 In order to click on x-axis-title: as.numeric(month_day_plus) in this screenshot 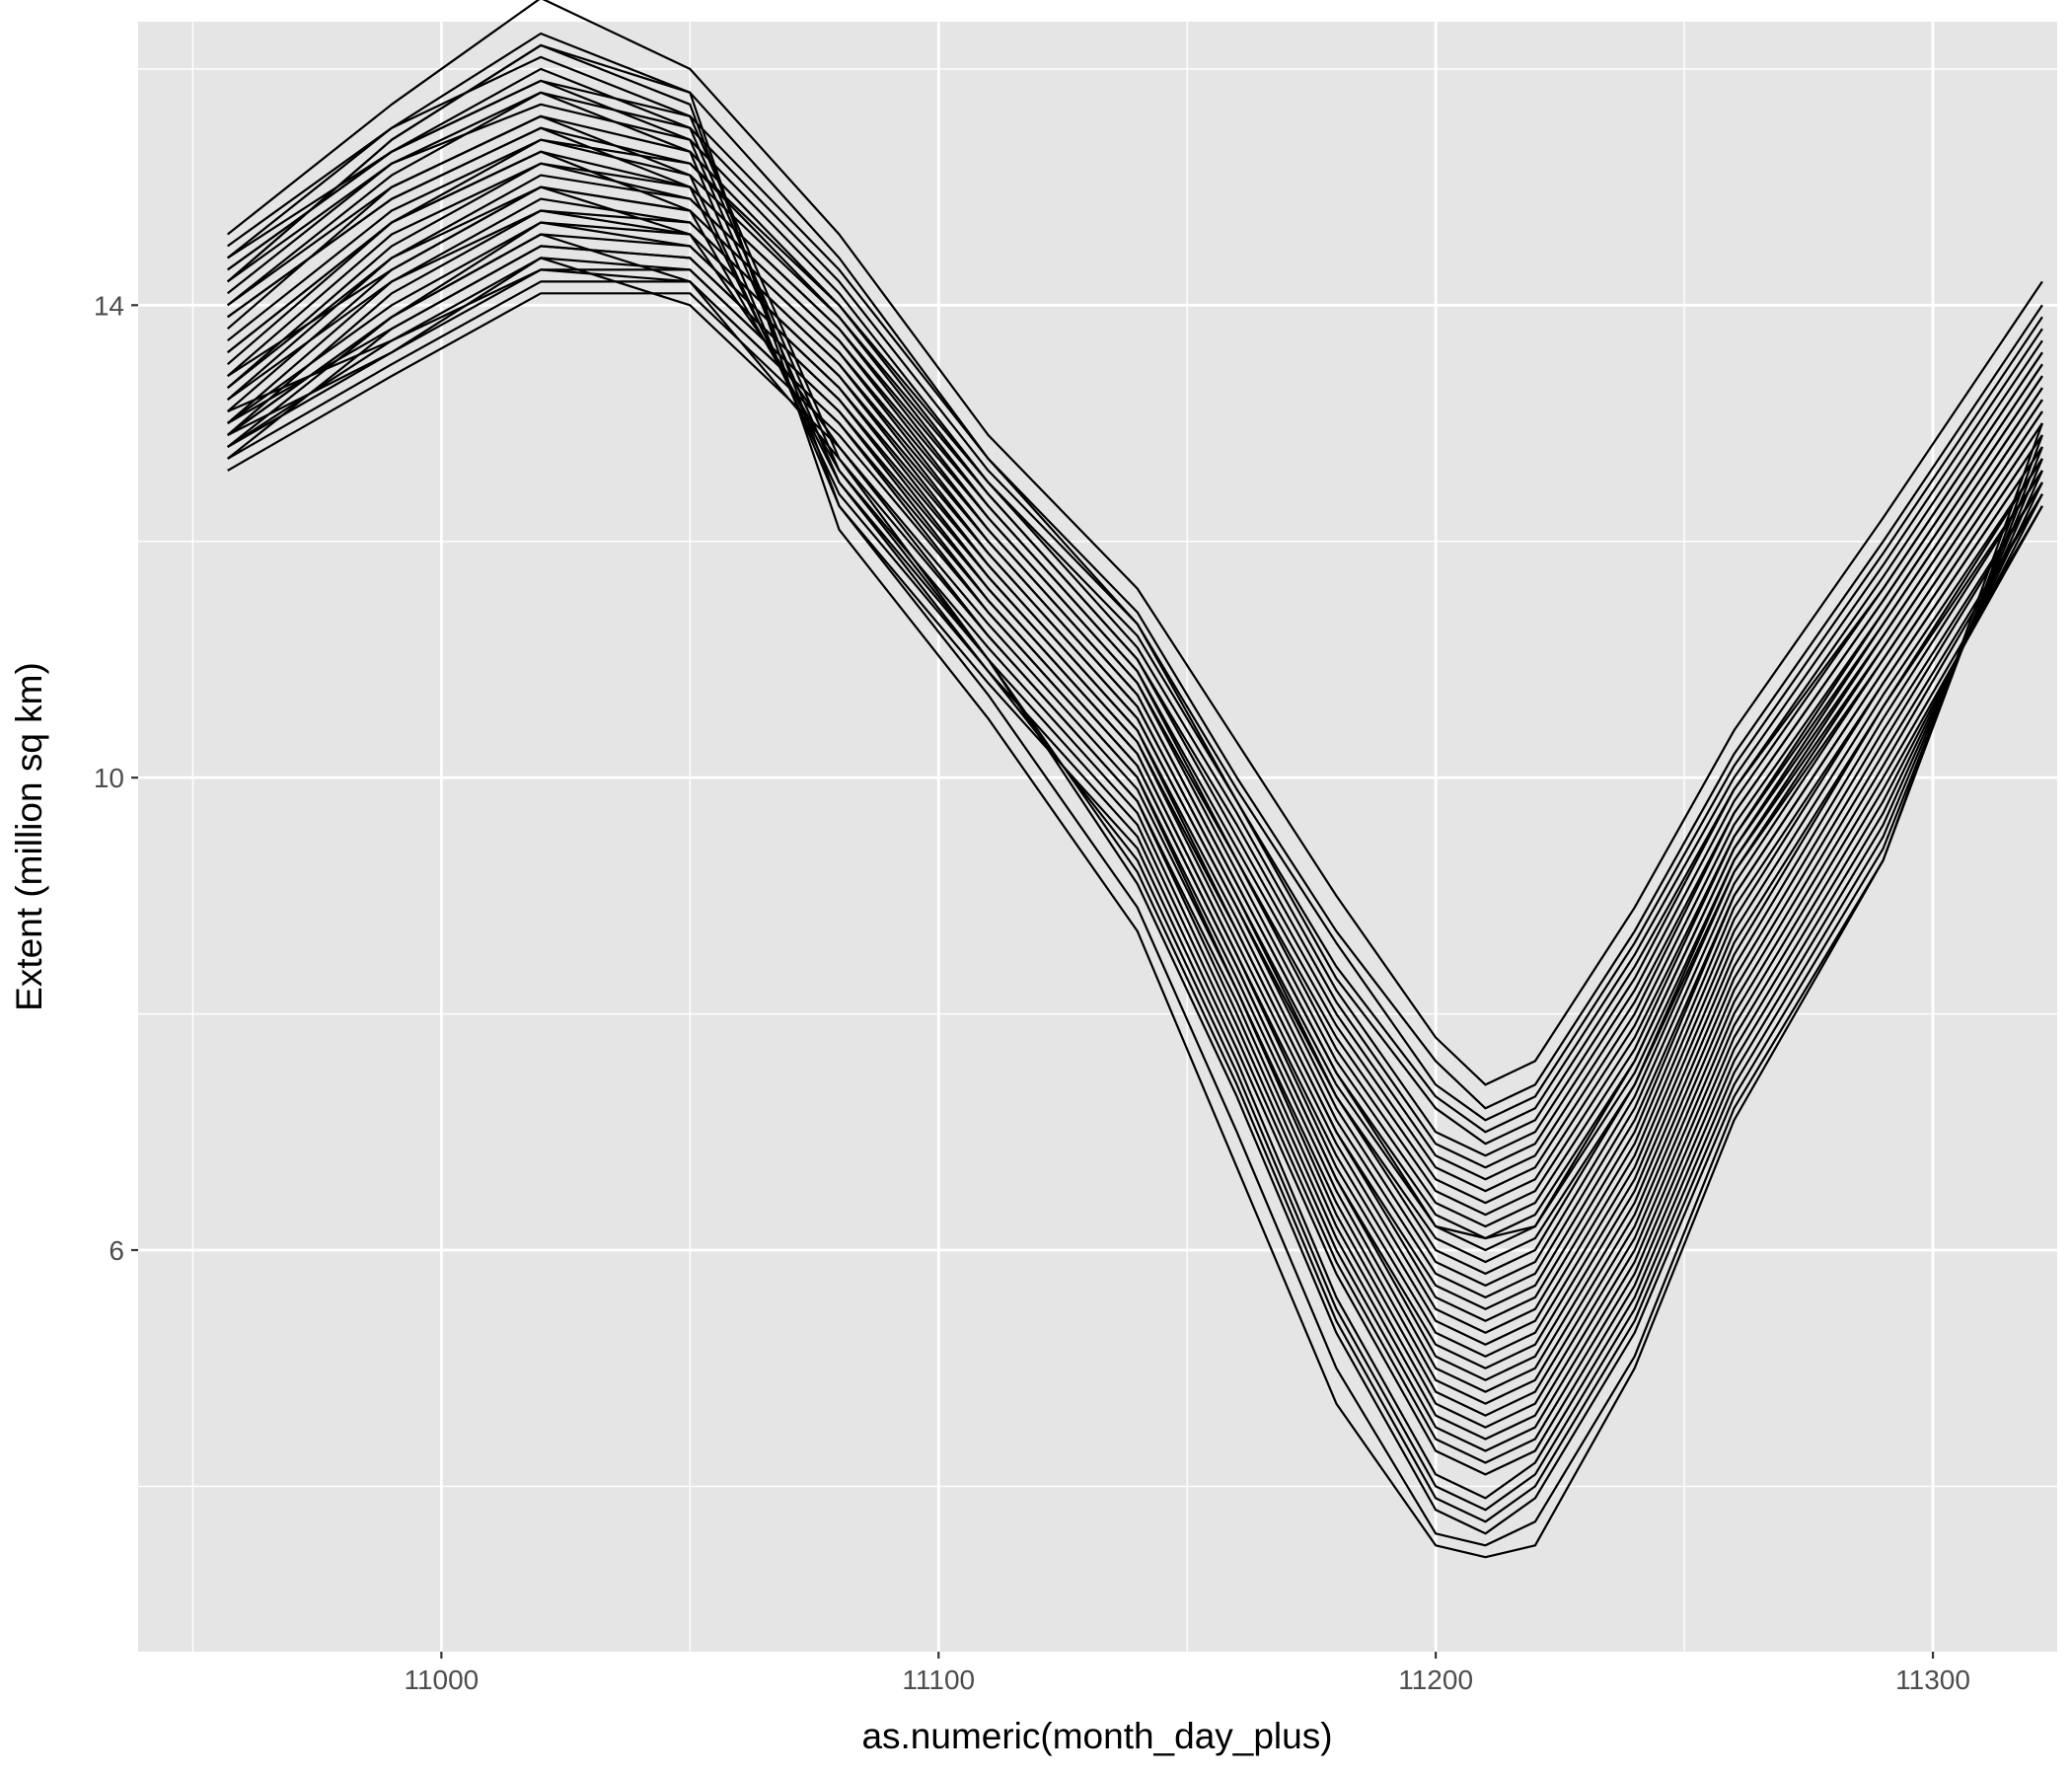, I will do `click(1097, 1736)`.